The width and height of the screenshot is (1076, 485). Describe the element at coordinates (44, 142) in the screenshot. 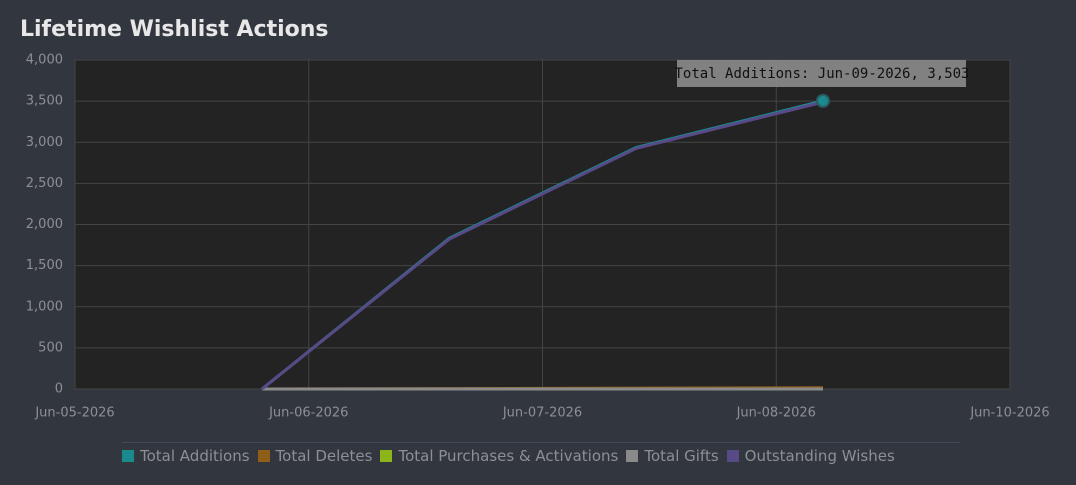

I see `y-tick-label: 3,000` at that location.